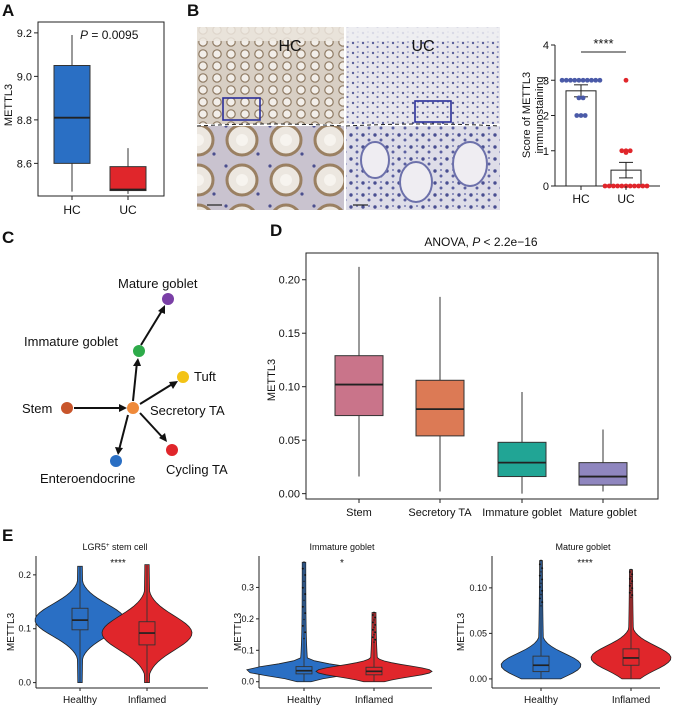 The width and height of the screenshot is (685, 716). I want to click on lineage-diagram, so click(126, 380).